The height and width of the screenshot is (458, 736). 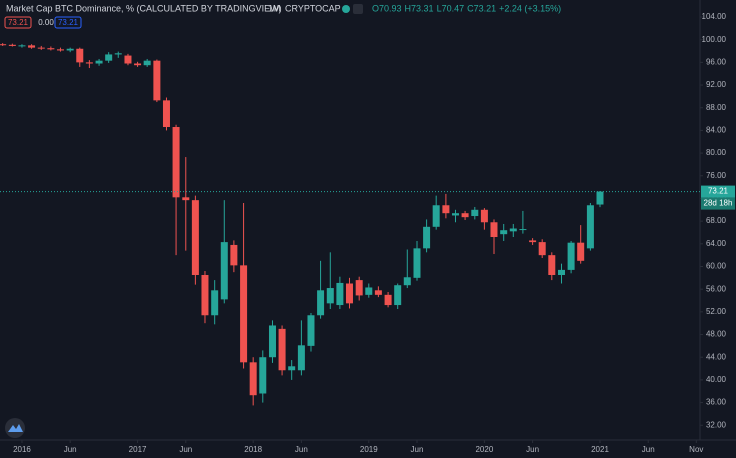 What do you see at coordinates (46, 22) in the screenshot?
I see `badge-text: 0.00` at bounding box center [46, 22].